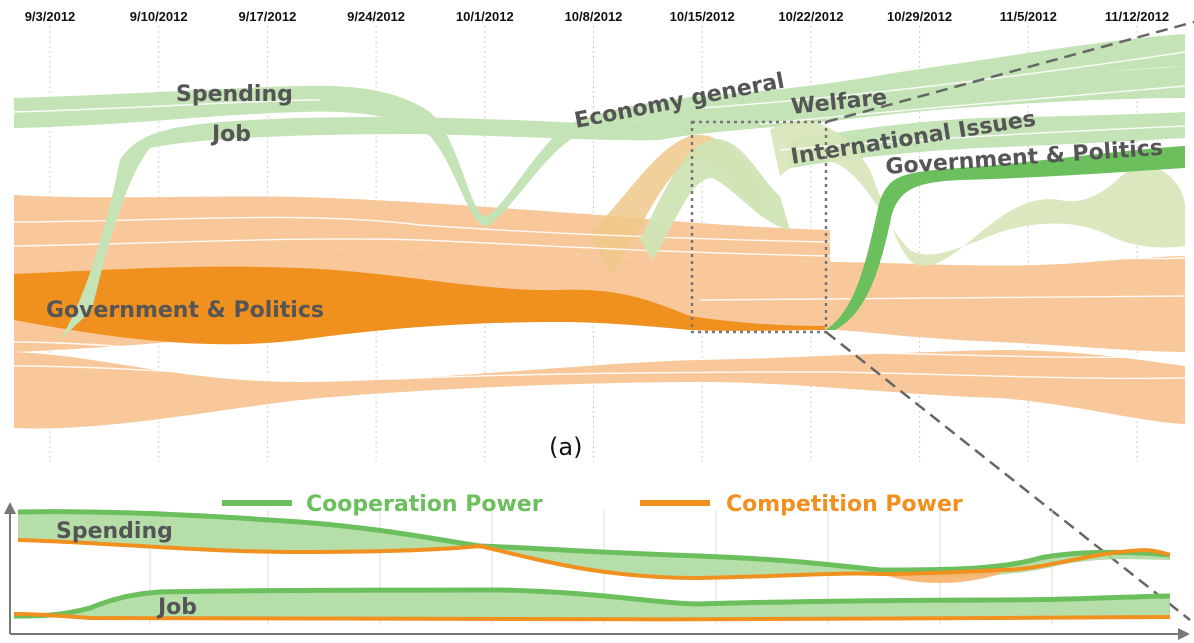  I want to click on job-cooperation-line, so click(592, 603).